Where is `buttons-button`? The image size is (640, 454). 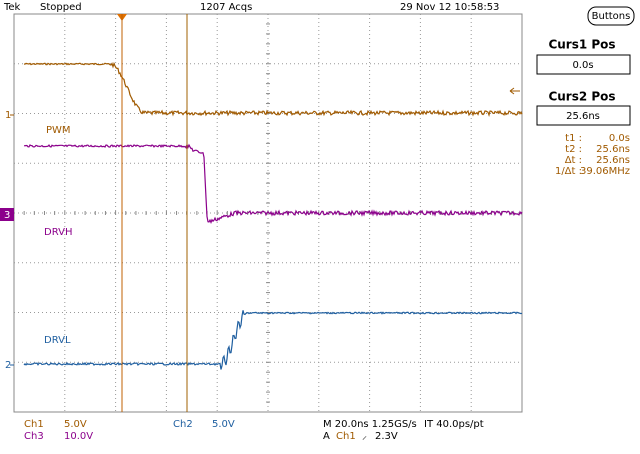
buttons-button is located at coordinates (611, 16).